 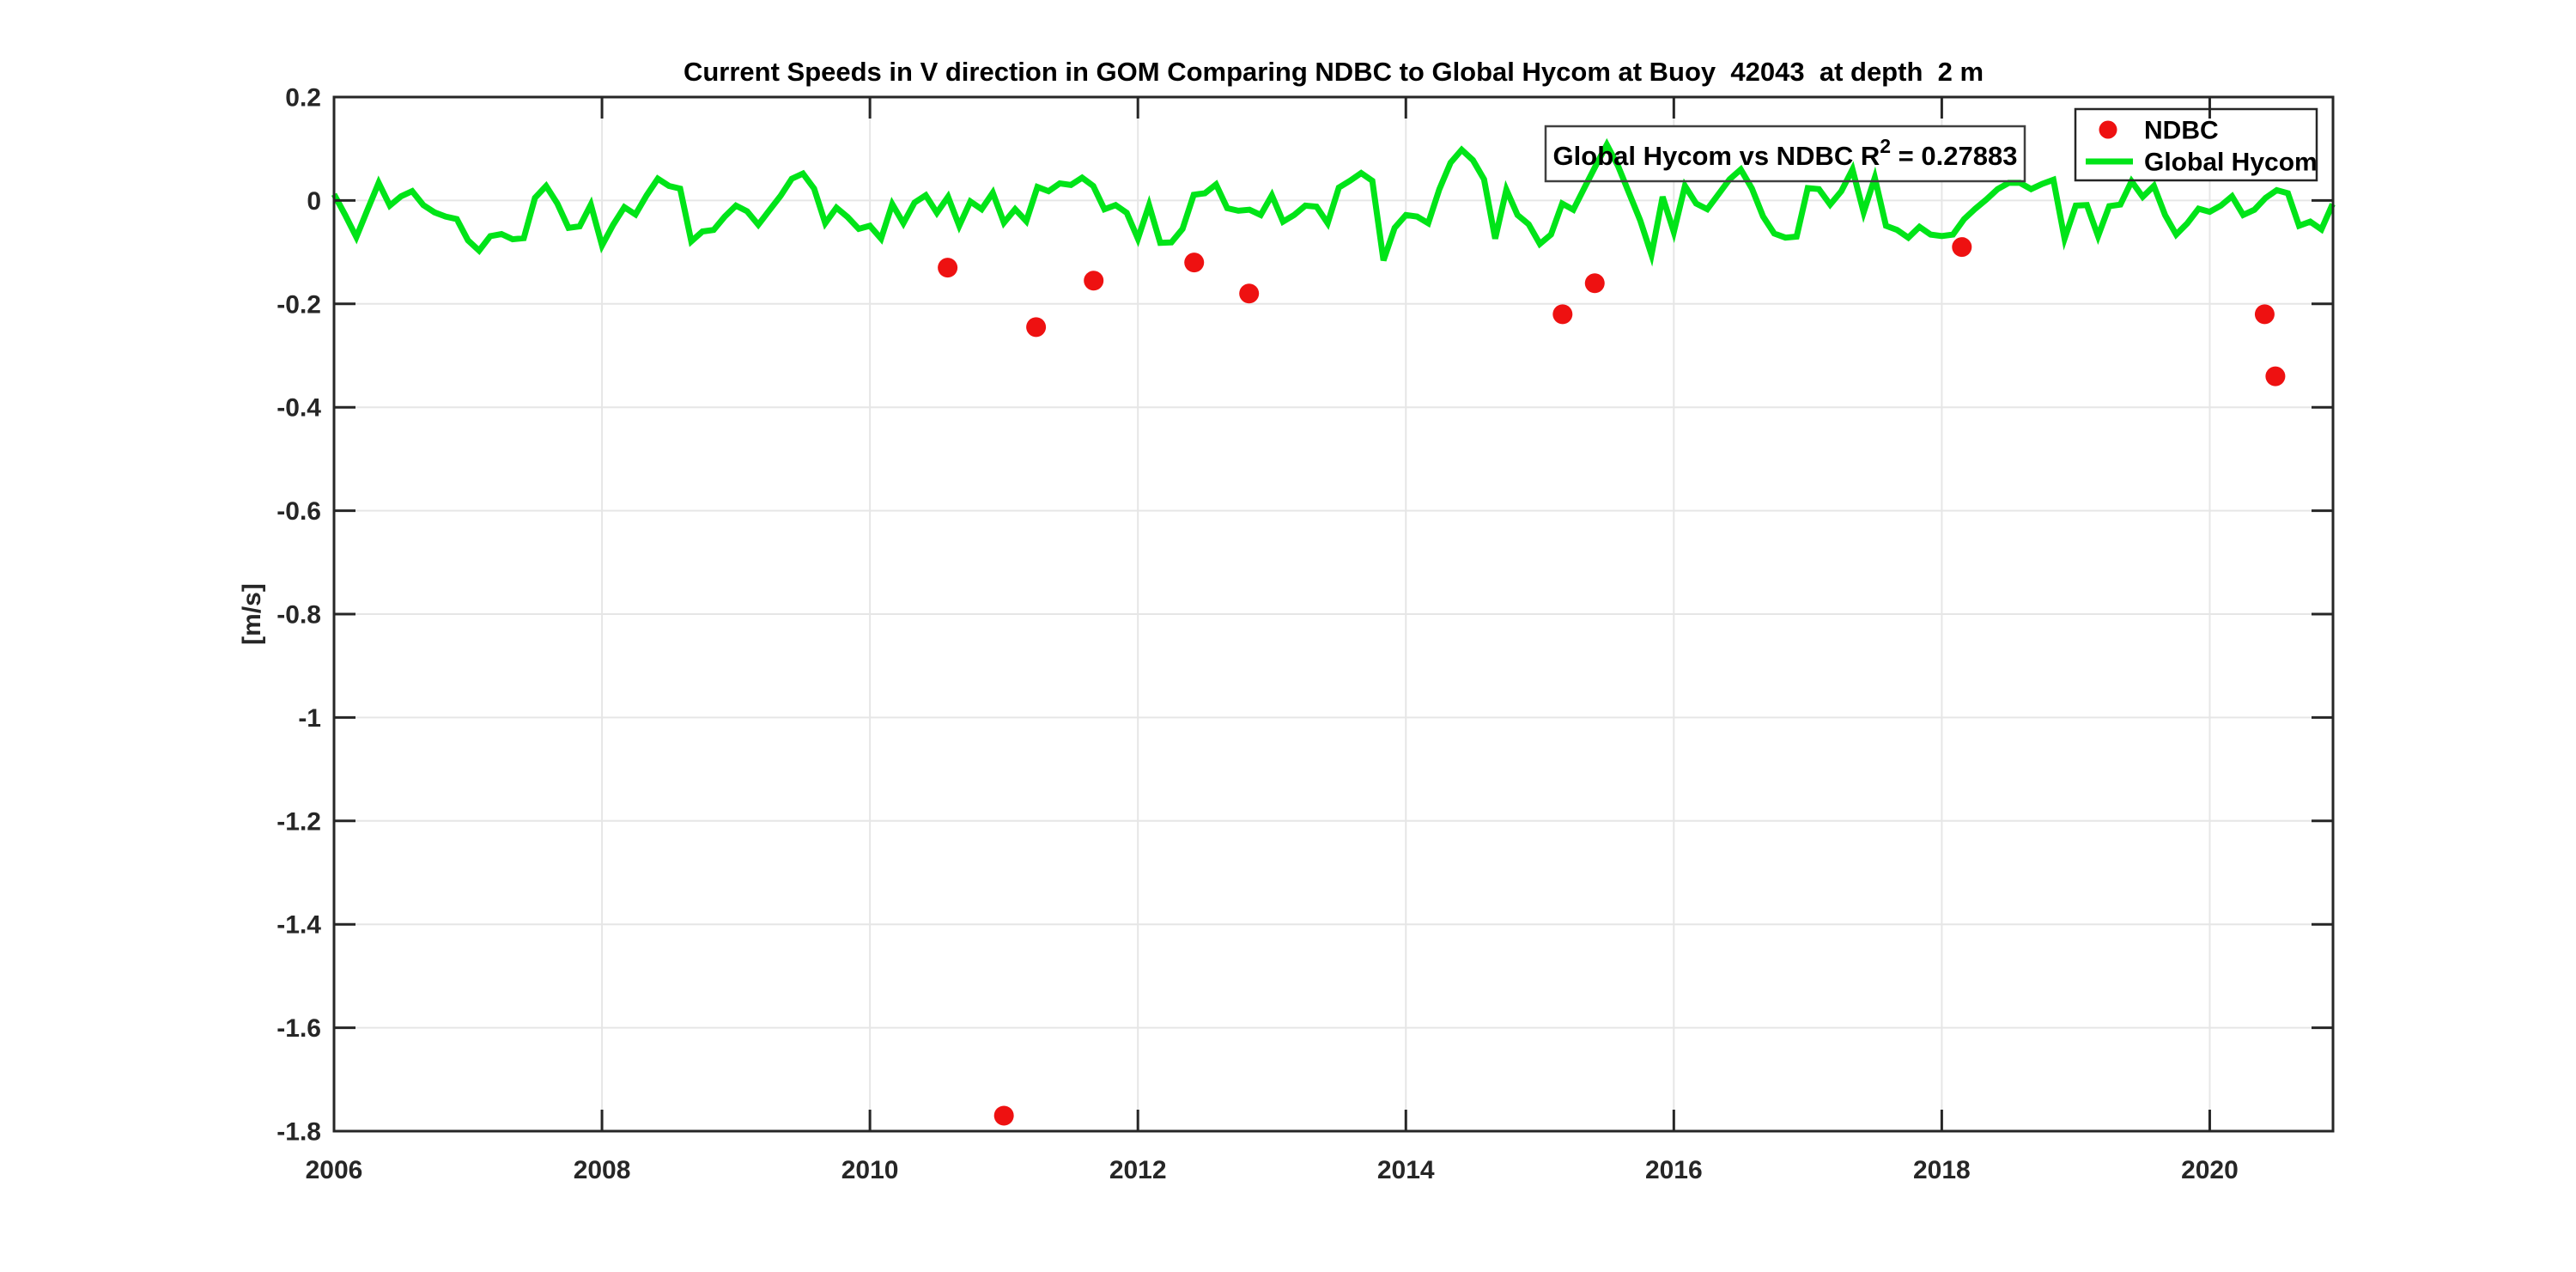 I want to click on y-tick-label: -1, so click(x=310, y=718).